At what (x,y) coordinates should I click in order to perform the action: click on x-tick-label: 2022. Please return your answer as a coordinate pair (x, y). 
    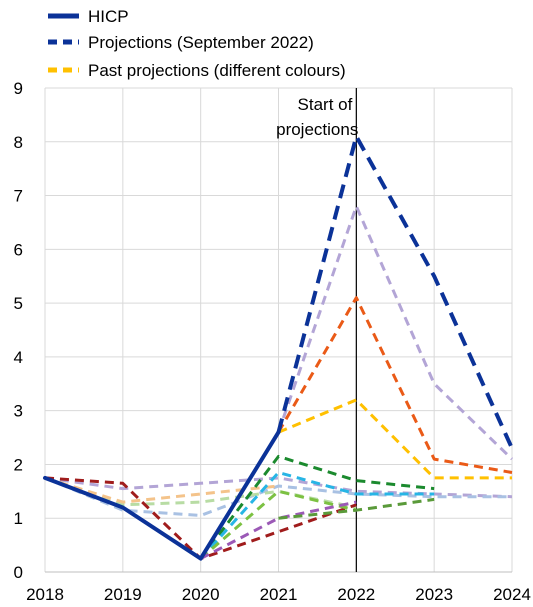
    Looking at the image, I should click on (356, 594).